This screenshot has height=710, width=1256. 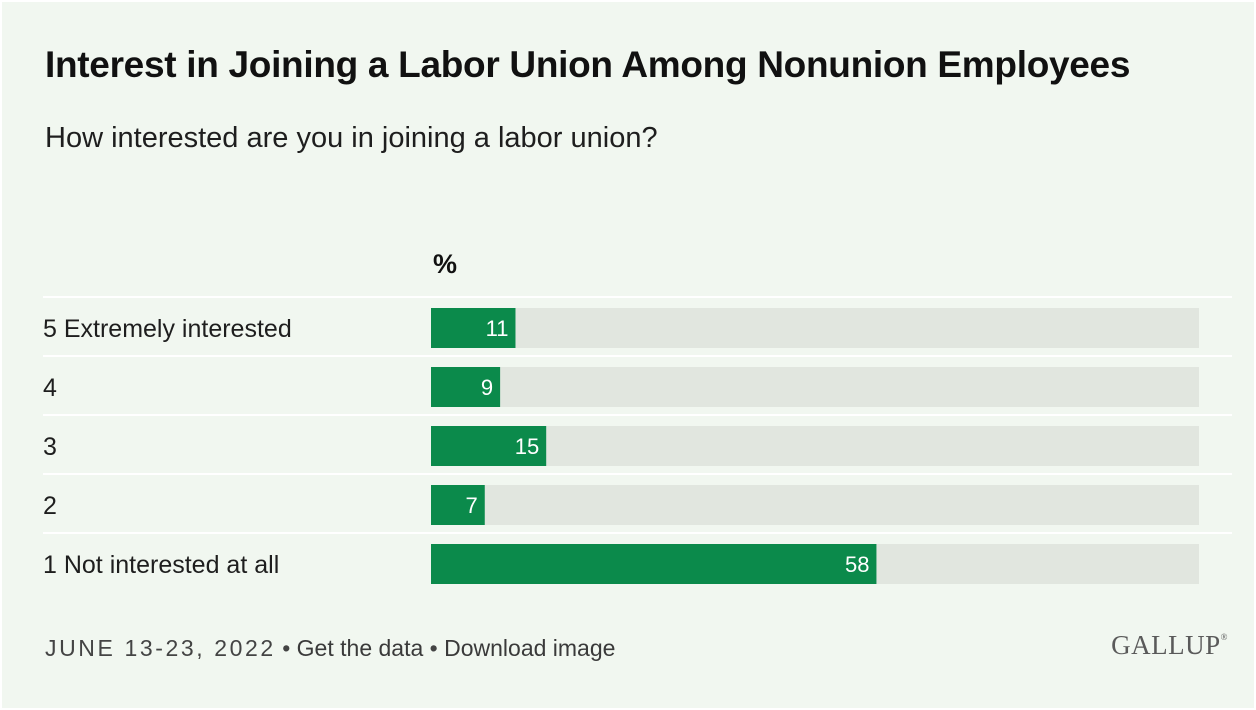 I want to click on download-image-link: Download image, so click(x=530, y=648).